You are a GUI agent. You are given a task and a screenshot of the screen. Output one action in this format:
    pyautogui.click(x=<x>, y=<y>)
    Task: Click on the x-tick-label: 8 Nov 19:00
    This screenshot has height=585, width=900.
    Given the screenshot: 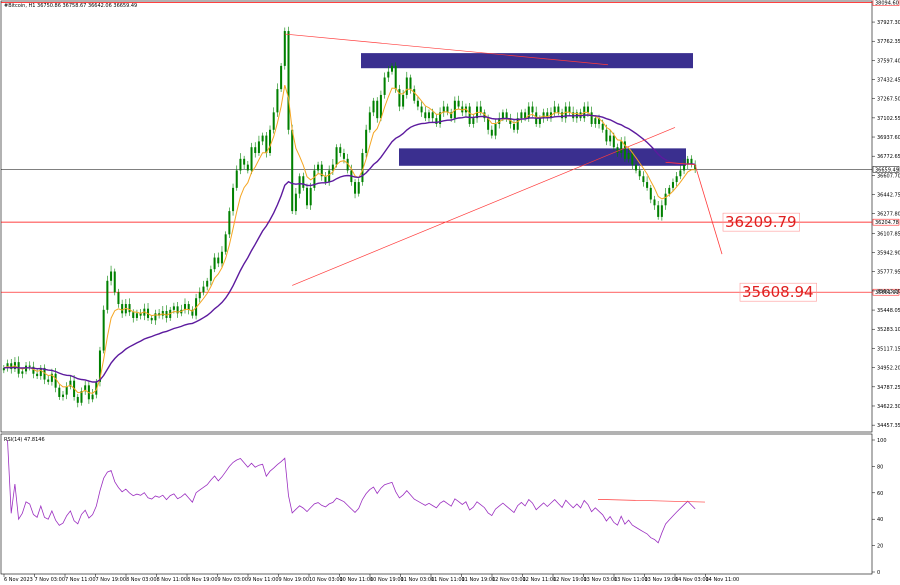 What is the action you would take?
    pyautogui.click(x=202, y=580)
    